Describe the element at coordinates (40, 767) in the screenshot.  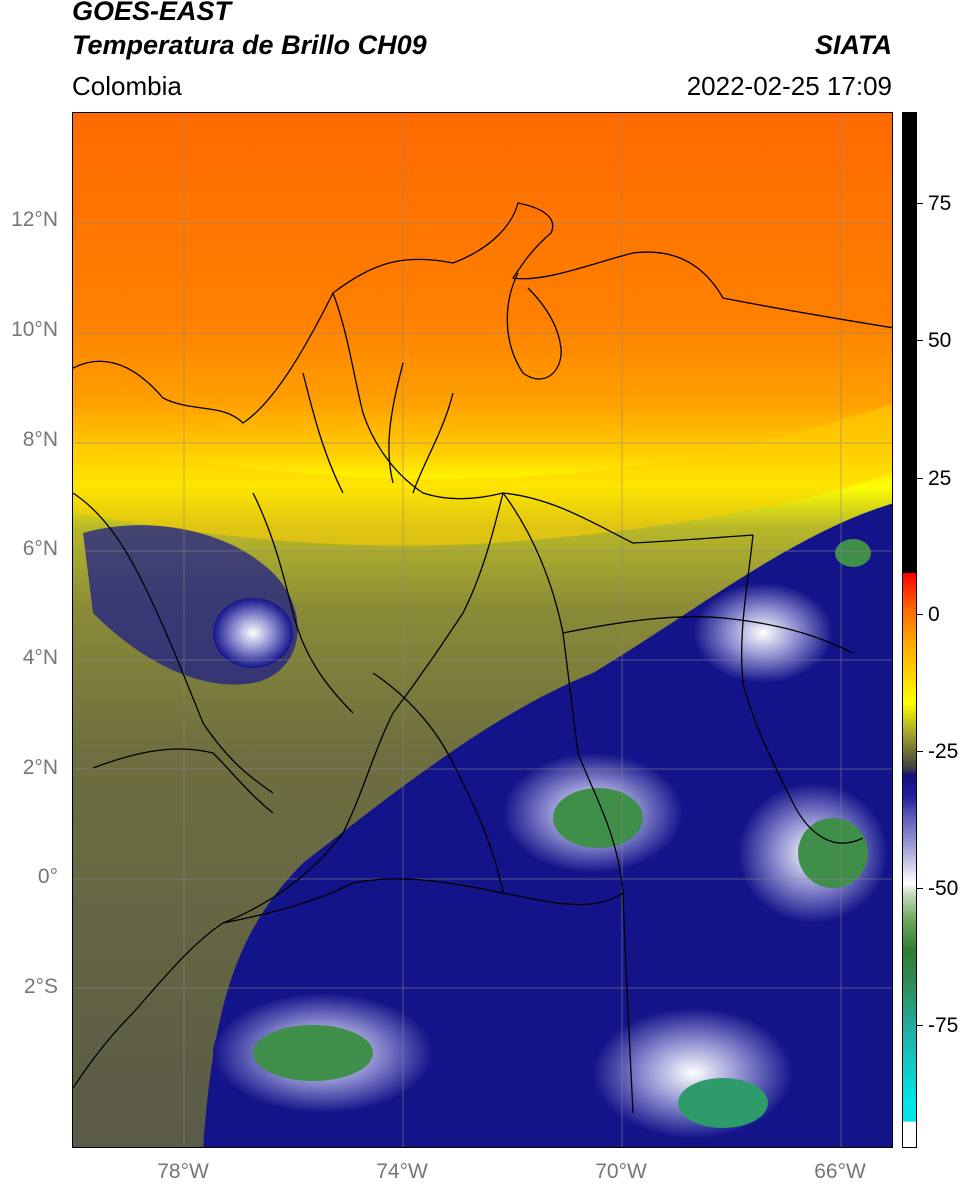
I see `lat-label-2n: 2°N` at that location.